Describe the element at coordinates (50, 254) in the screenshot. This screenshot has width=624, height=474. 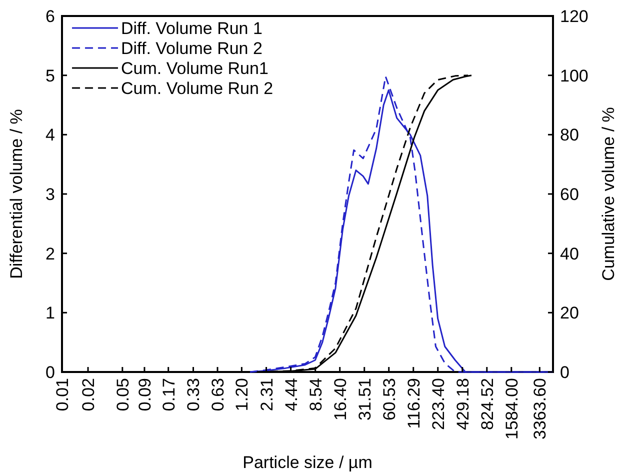
I see `y-tick-label: 2` at that location.